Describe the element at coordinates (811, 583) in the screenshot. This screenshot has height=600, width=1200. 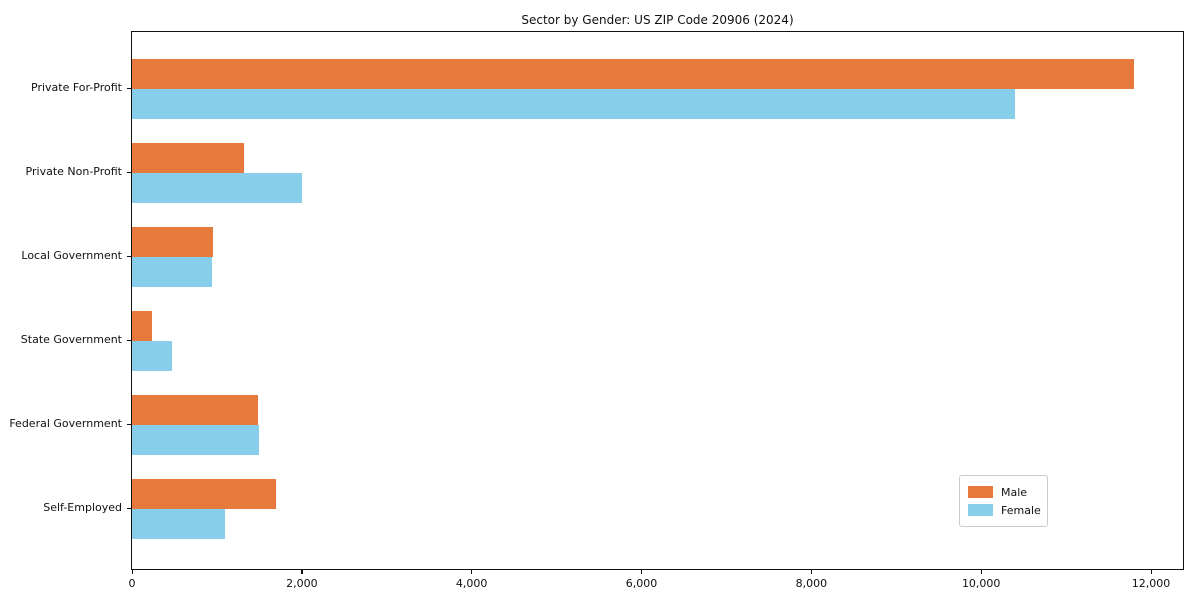
I see `x-axis-tick-label: 8,000` at that location.